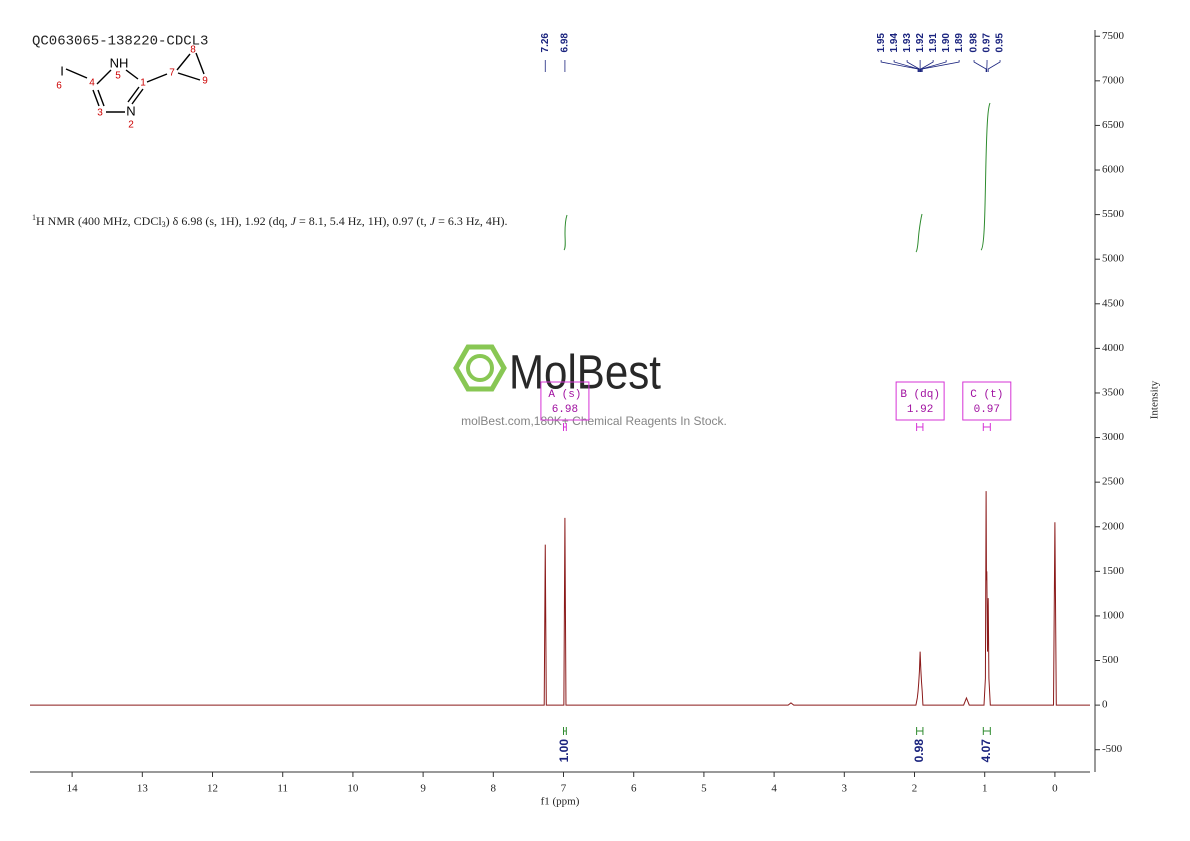  What do you see at coordinates (545, 43) in the screenshot?
I see `peak-label: 7.26` at bounding box center [545, 43].